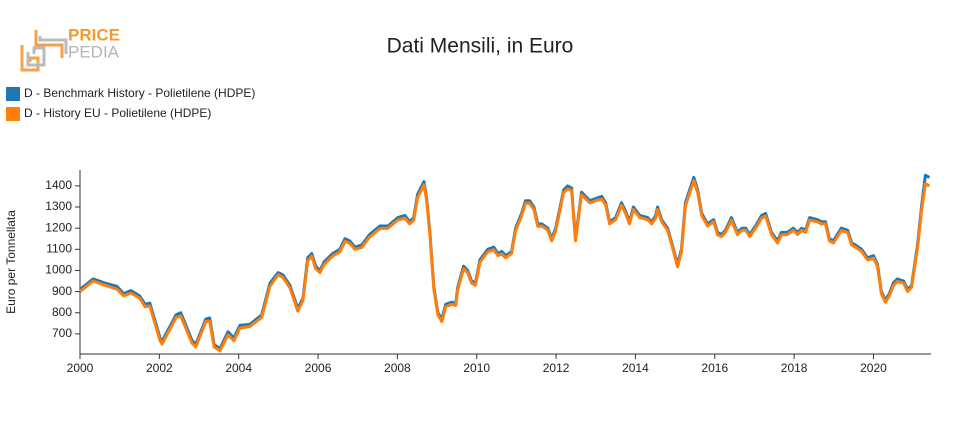  Describe the element at coordinates (159, 368) in the screenshot. I see `x-tick-label: 2002` at that location.